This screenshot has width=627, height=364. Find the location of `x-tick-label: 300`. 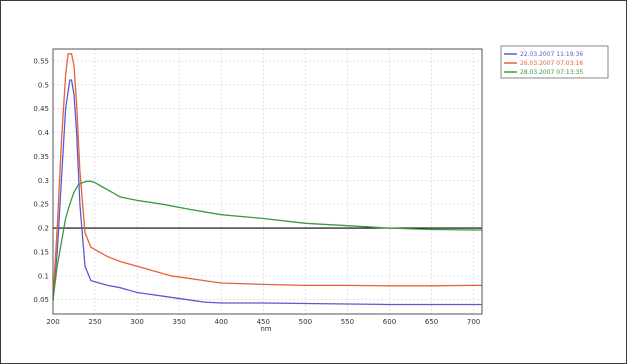

x-tick-label: 300 is located at coordinates (136, 322).